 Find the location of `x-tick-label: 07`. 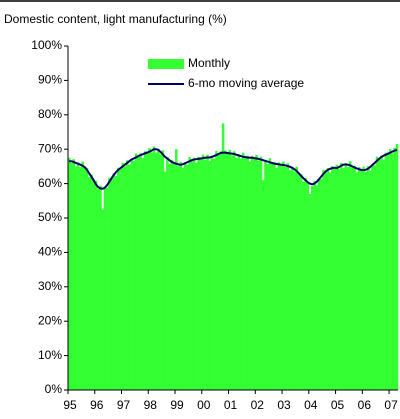

x-tick-label: 07 is located at coordinates (391, 405).